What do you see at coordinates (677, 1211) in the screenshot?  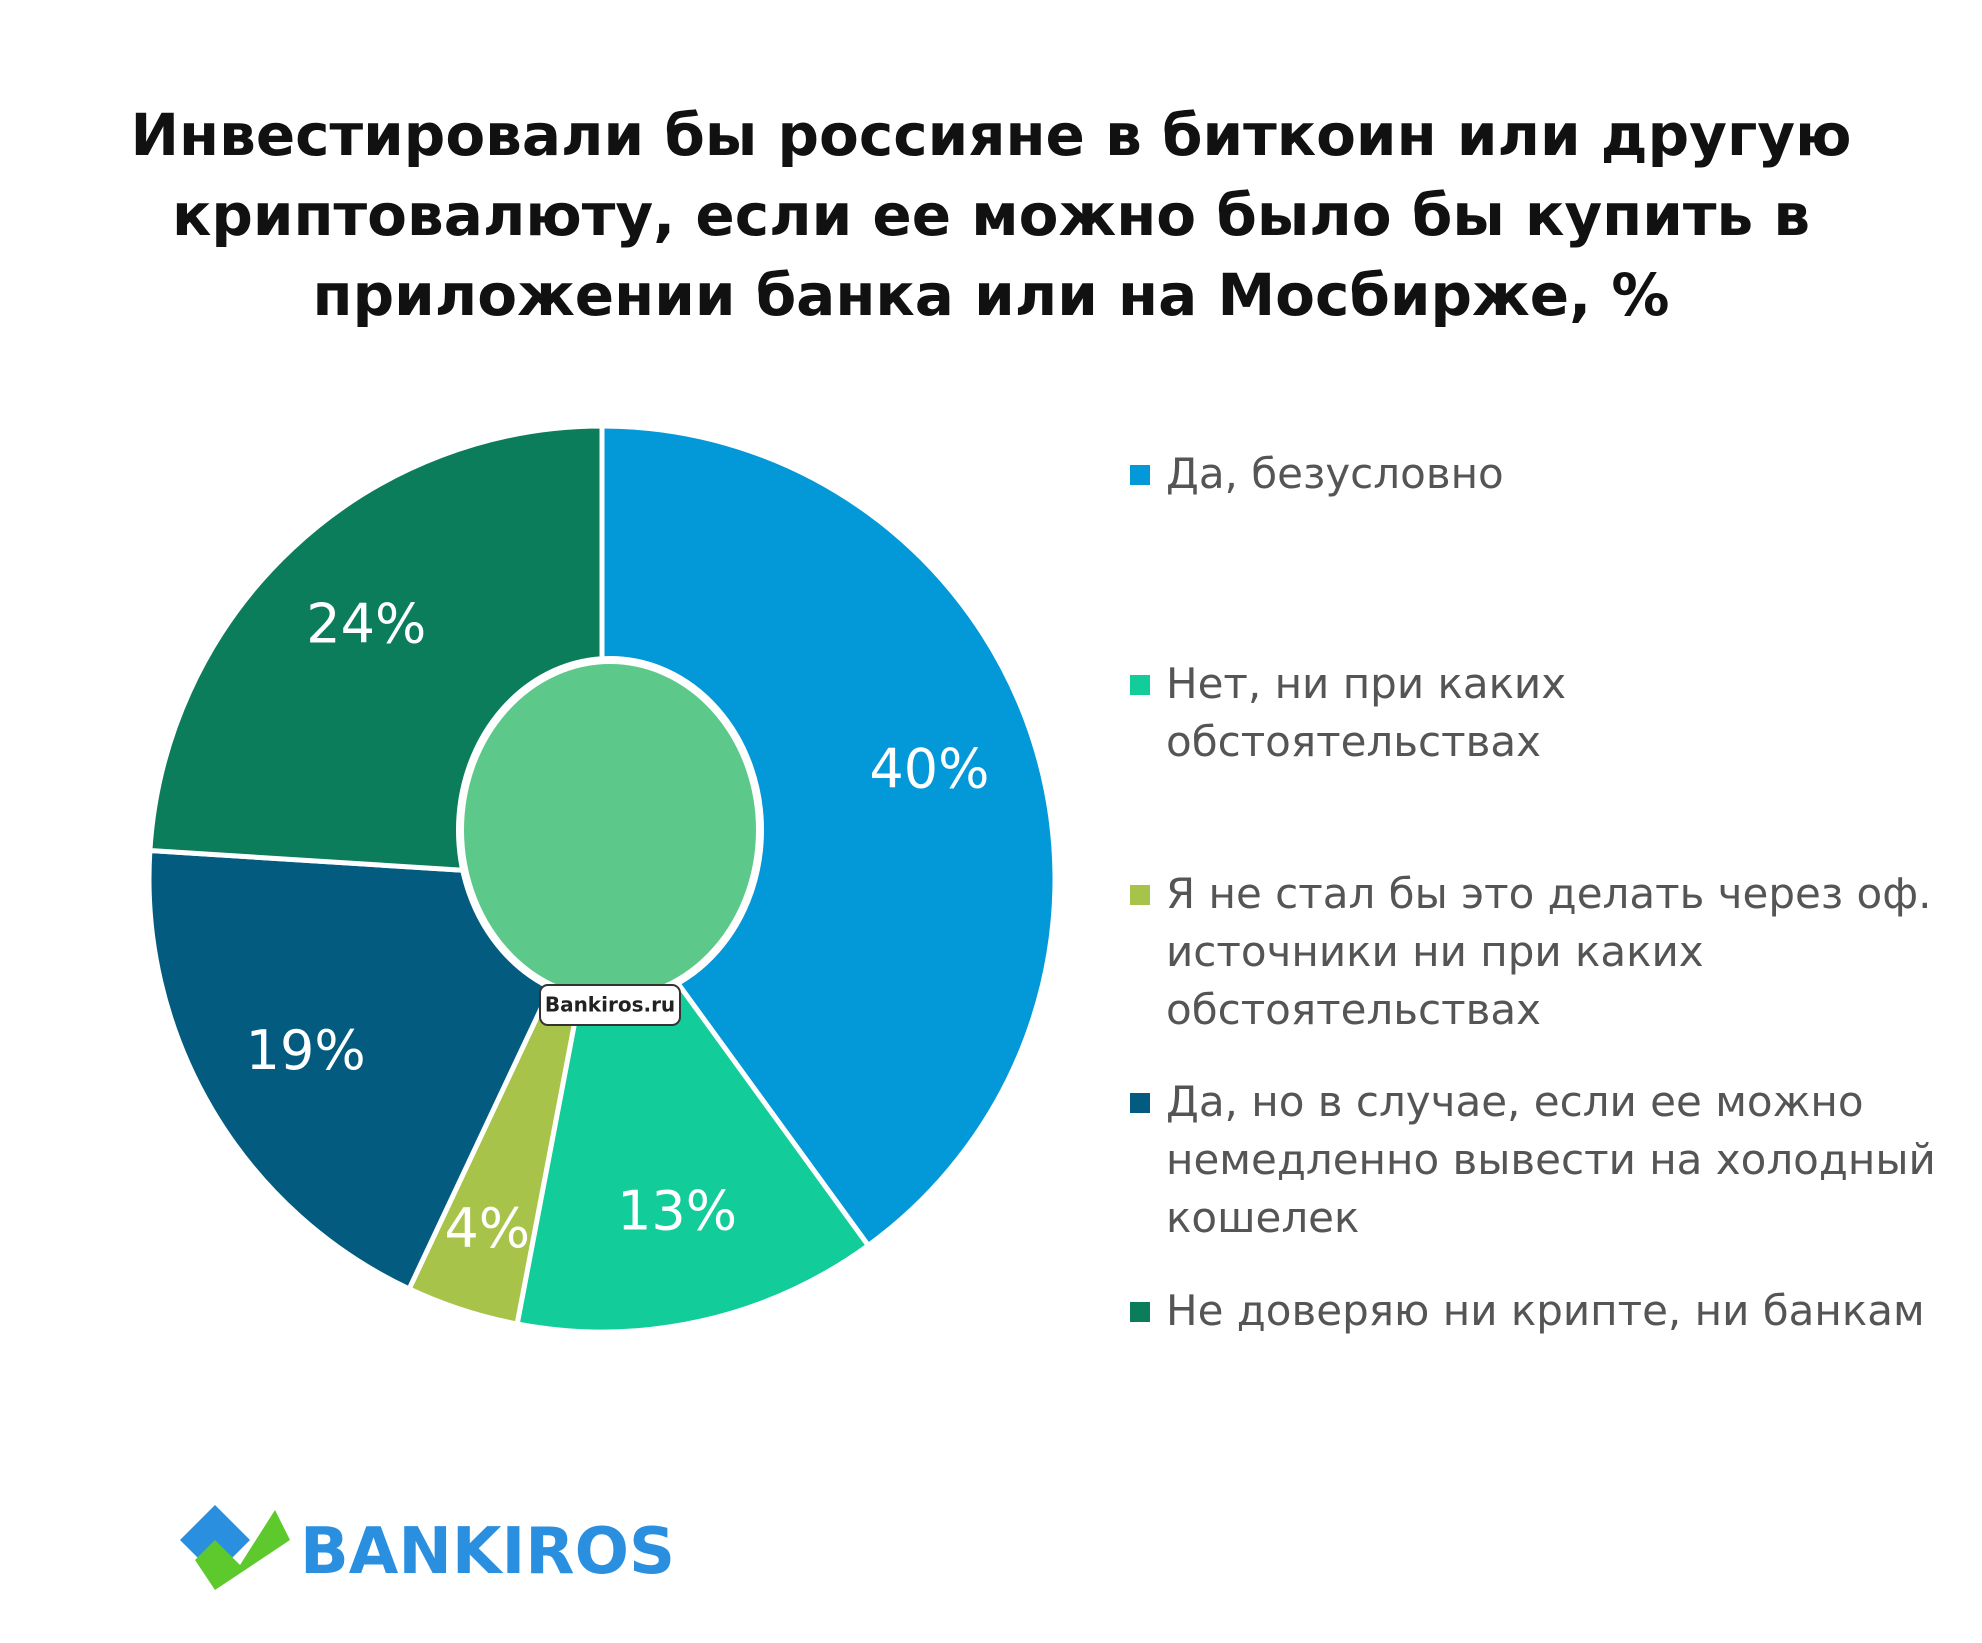 I see `slice-label: 13%` at bounding box center [677, 1211].